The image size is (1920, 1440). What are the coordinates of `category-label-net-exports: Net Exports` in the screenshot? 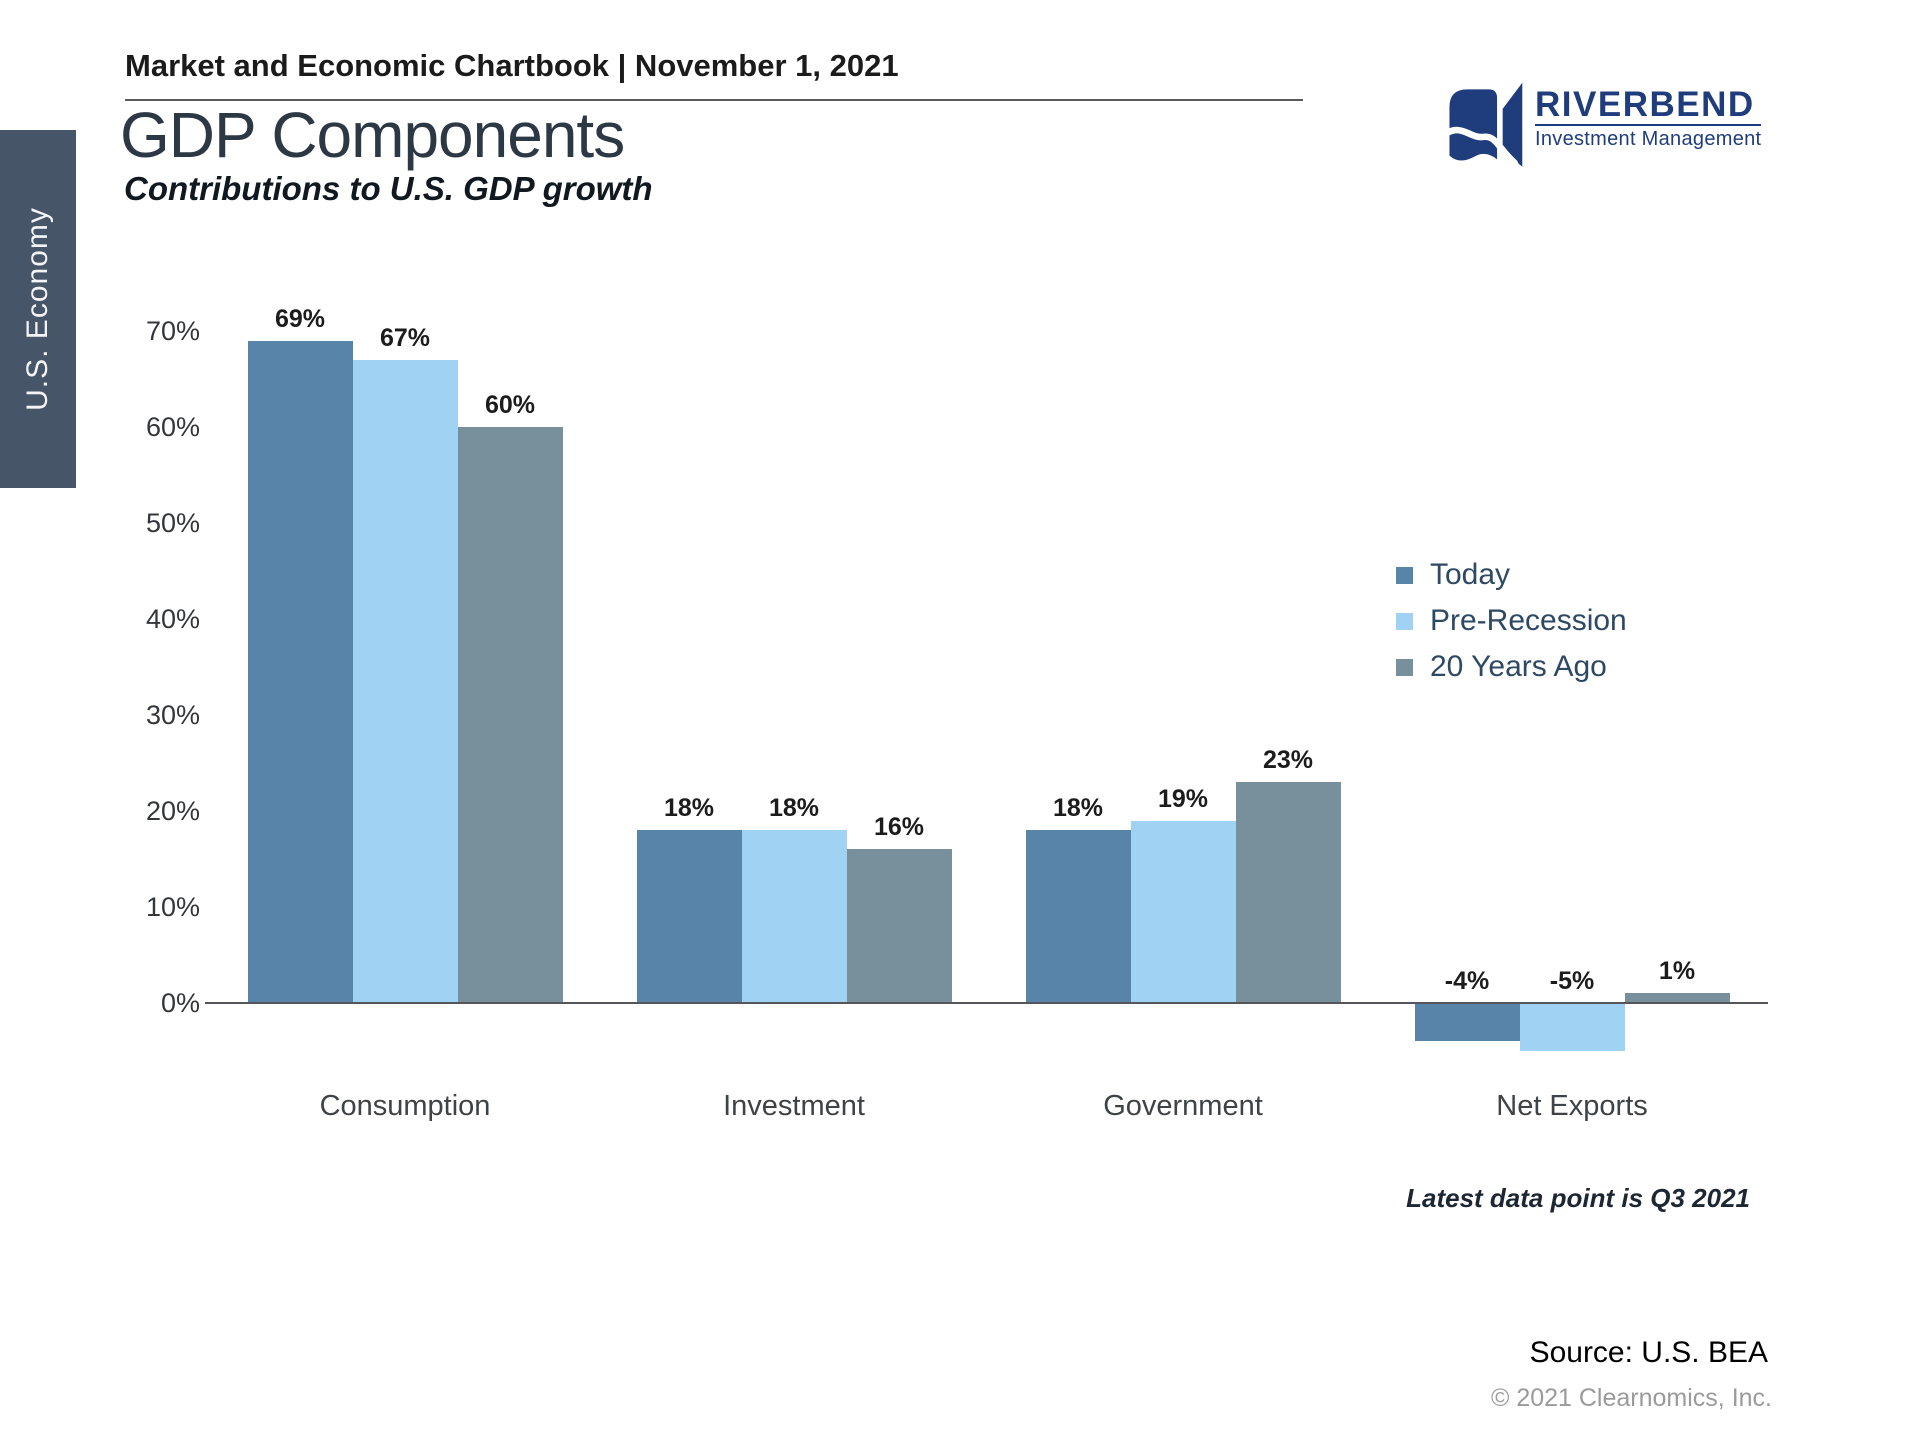 It's located at (1572, 1106).